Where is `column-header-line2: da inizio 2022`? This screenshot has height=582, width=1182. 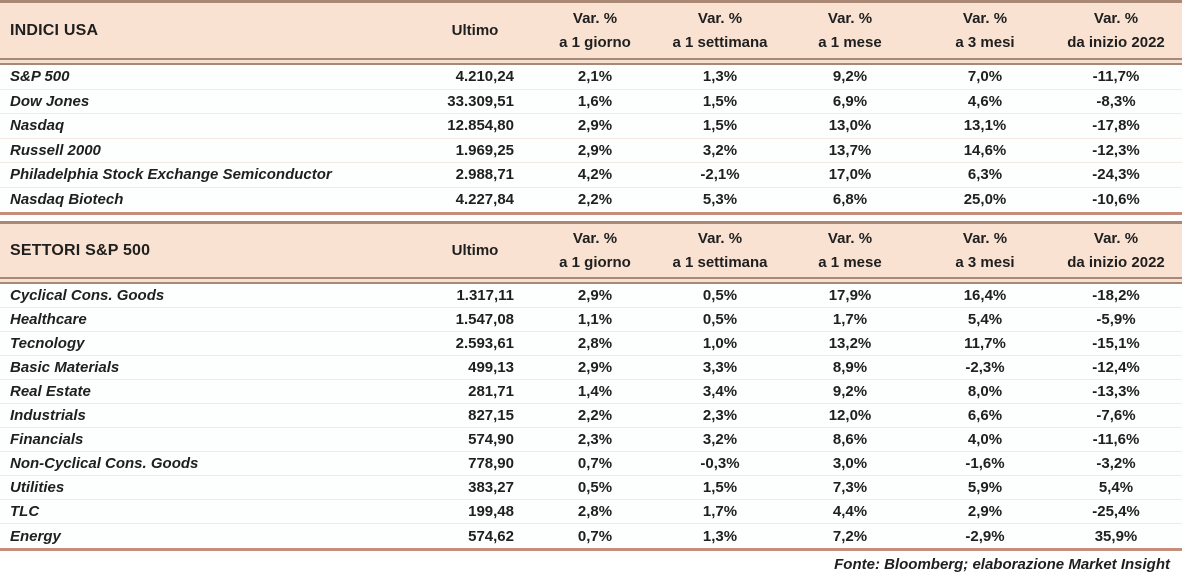 column-header-line2: da inizio 2022 is located at coordinates (1116, 262).